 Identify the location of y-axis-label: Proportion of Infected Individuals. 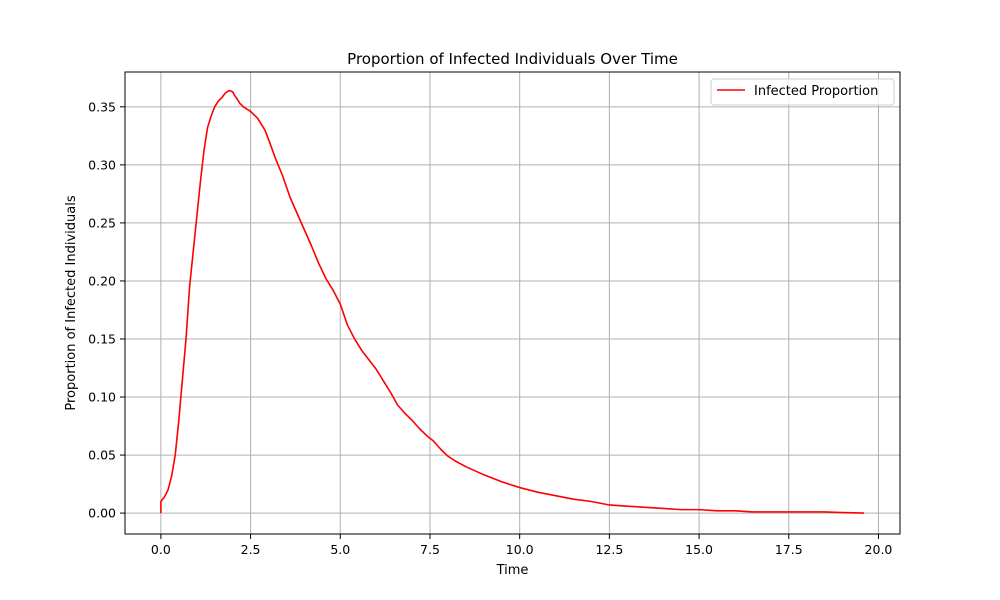
(71, 302).